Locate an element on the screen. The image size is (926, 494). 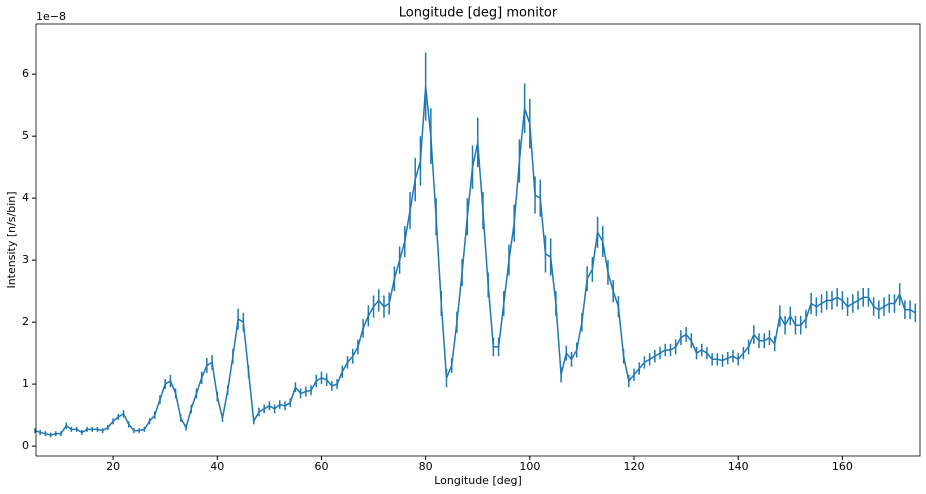
y-tick-label: 1 is located at coordinates (25, 383).